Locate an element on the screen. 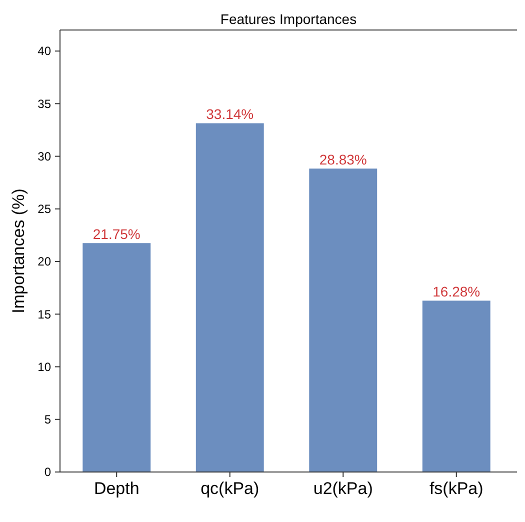 The width and height of the screenshot is (525, 522). y-tick-label: 40 is located at coordinates (45, 51).